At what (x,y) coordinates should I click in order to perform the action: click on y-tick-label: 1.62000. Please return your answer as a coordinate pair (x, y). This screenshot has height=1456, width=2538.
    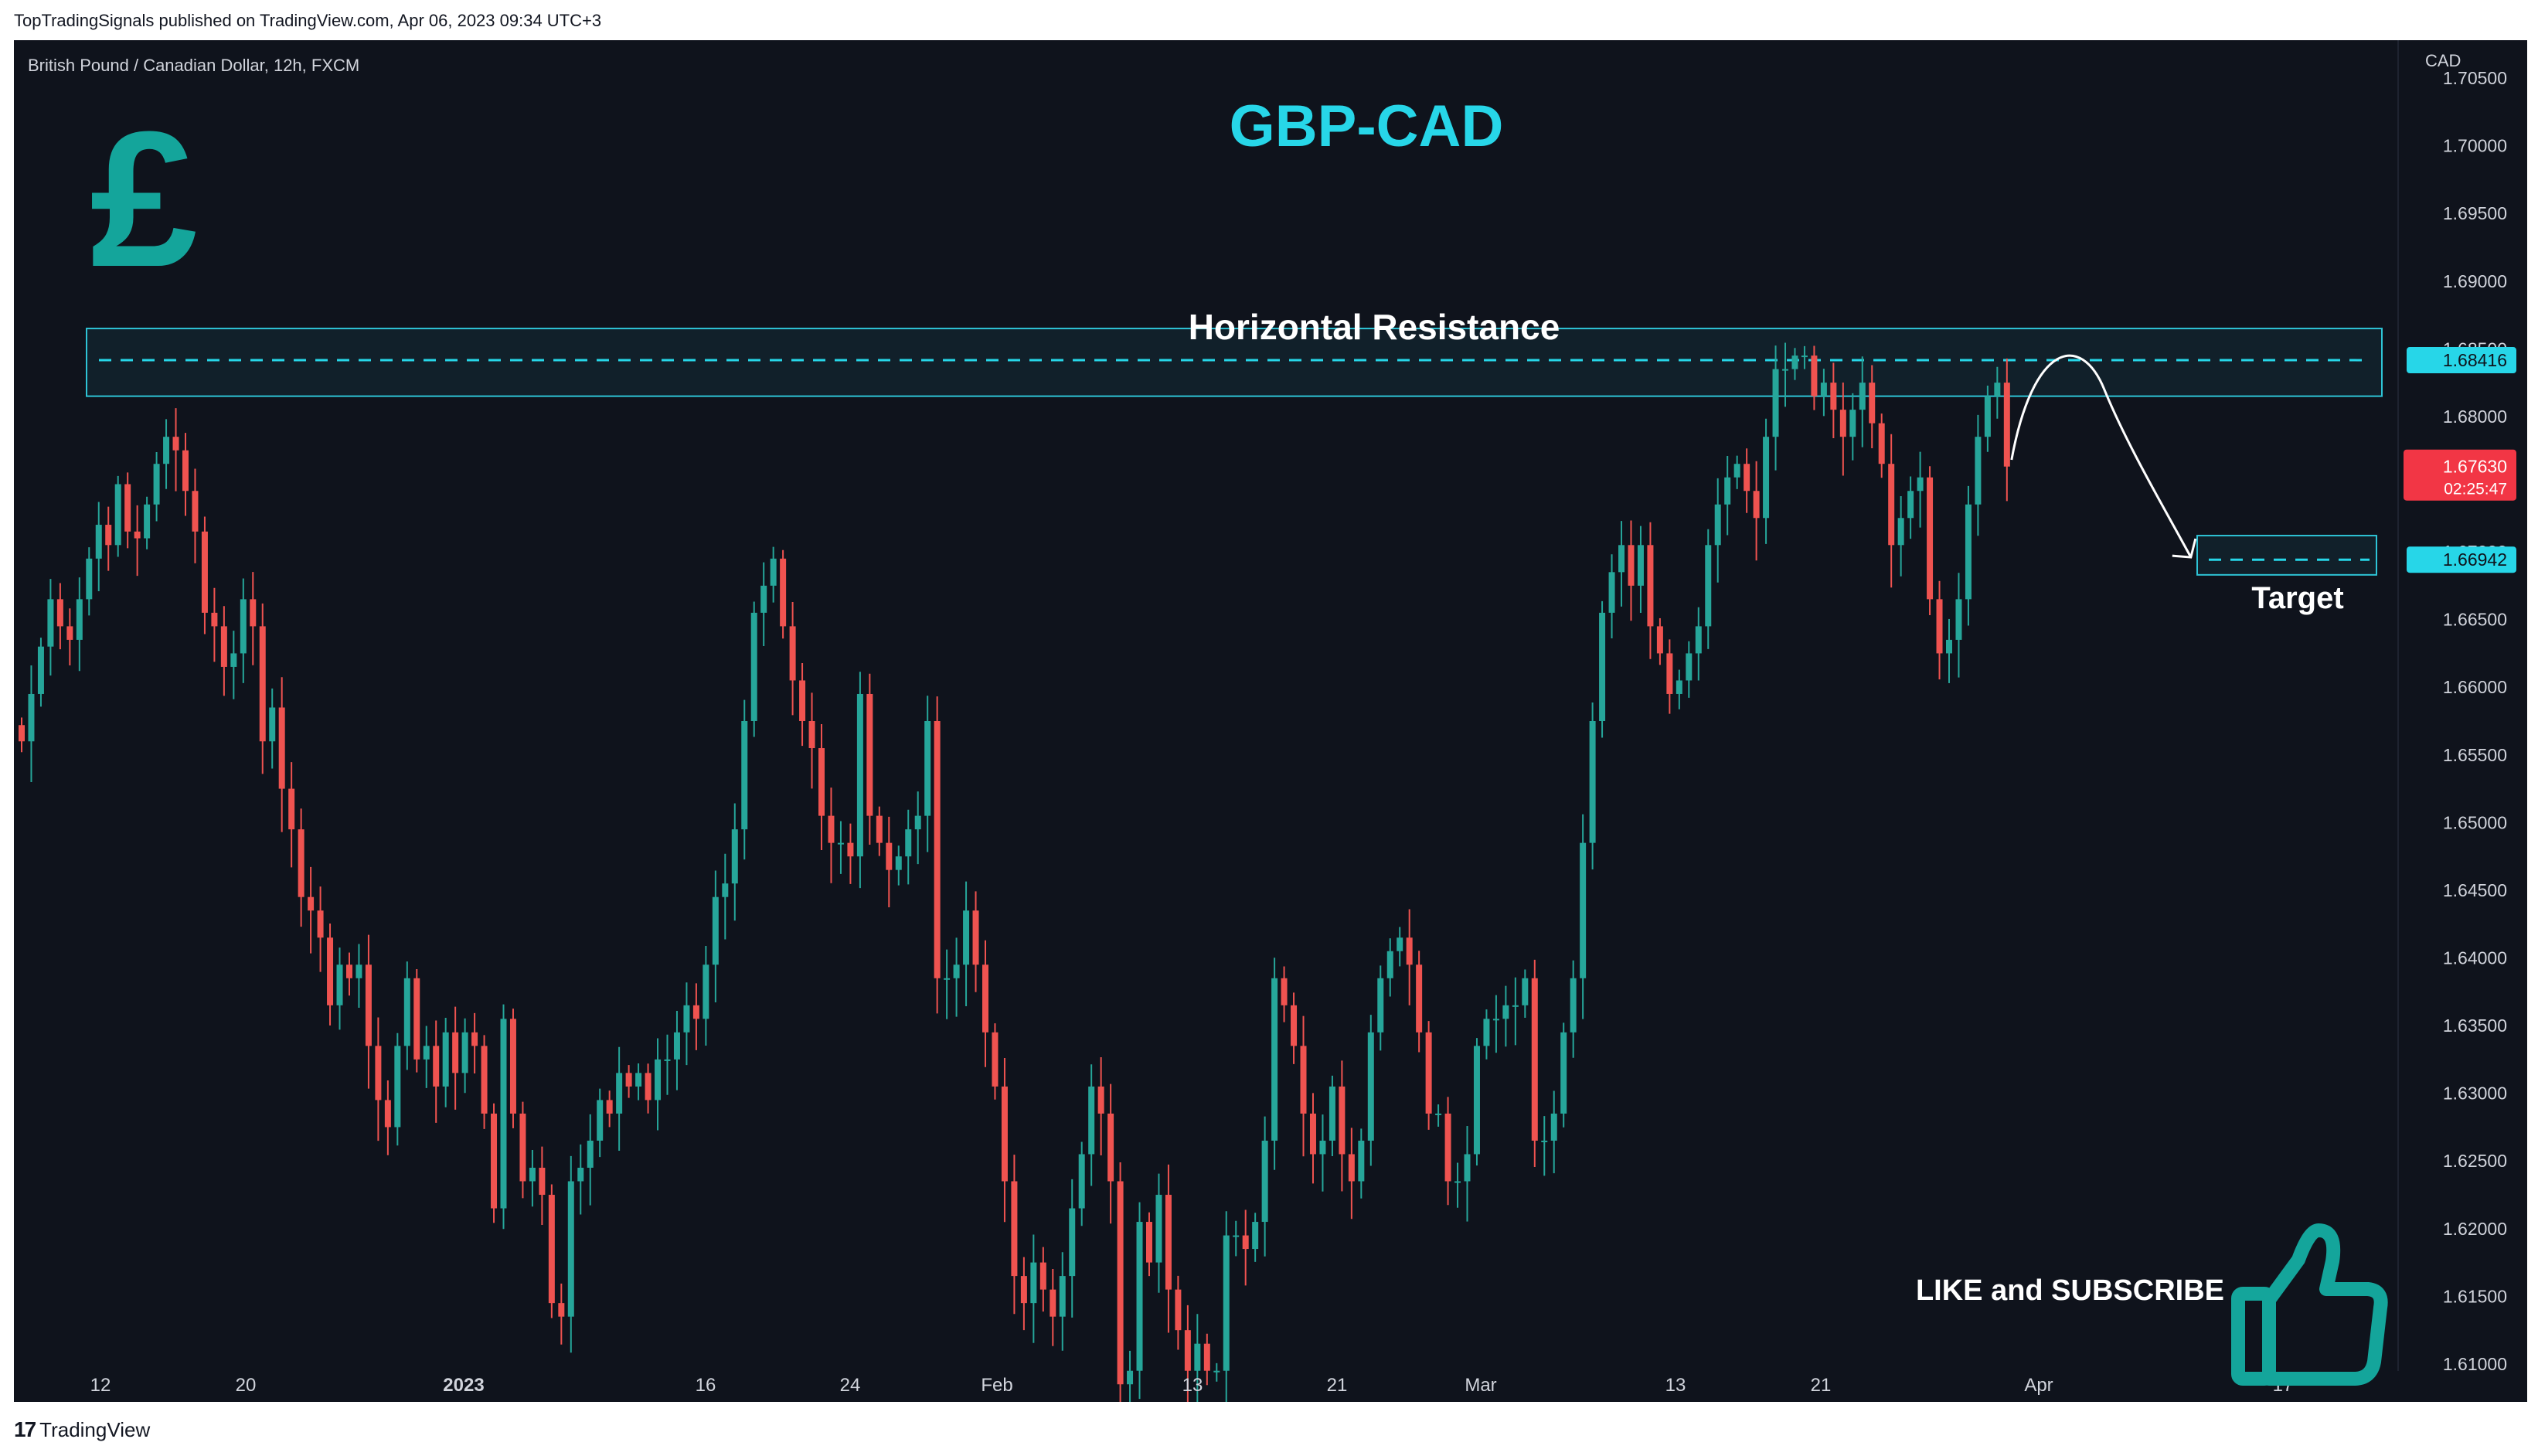
    Looking at the image, I should click on (2475, 1229).